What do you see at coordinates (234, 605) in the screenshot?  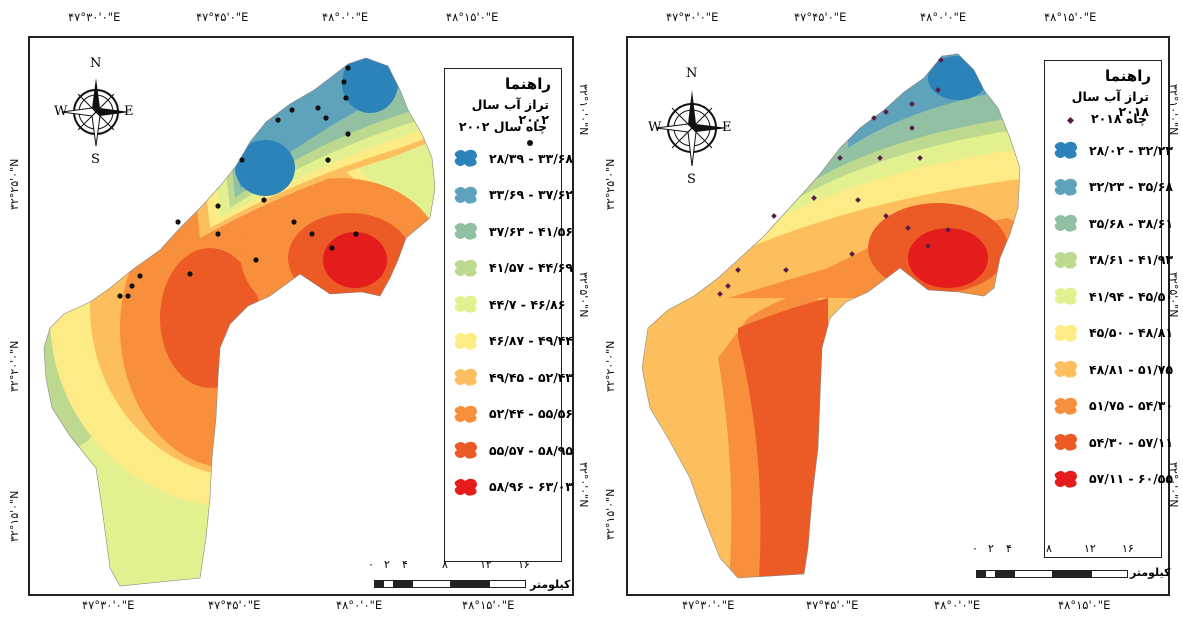 I see `bottom-coord-2: ۴۷°۴۵'۰"E` at bounding box center [234, 605].